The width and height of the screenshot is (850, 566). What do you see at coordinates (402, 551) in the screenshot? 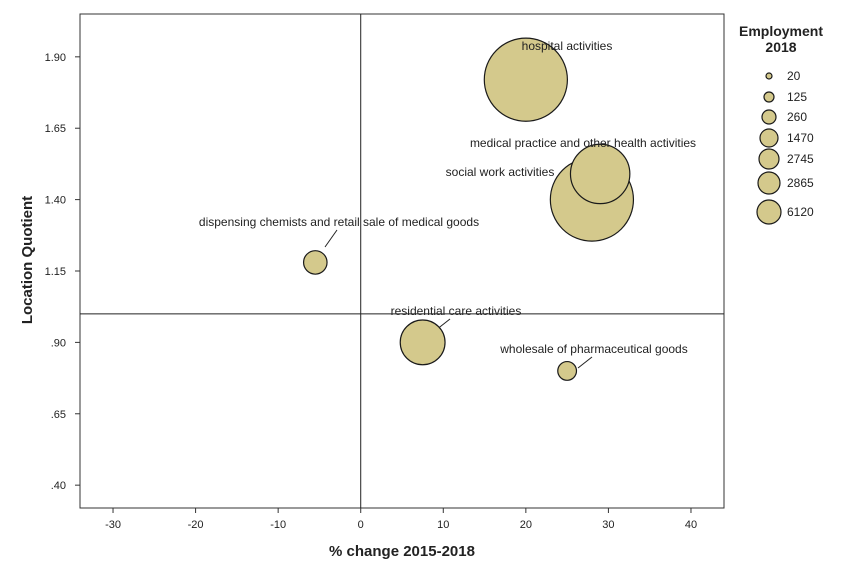
I see `x-axis-title: % change 2015-2018` at bounding box center [402, 551].